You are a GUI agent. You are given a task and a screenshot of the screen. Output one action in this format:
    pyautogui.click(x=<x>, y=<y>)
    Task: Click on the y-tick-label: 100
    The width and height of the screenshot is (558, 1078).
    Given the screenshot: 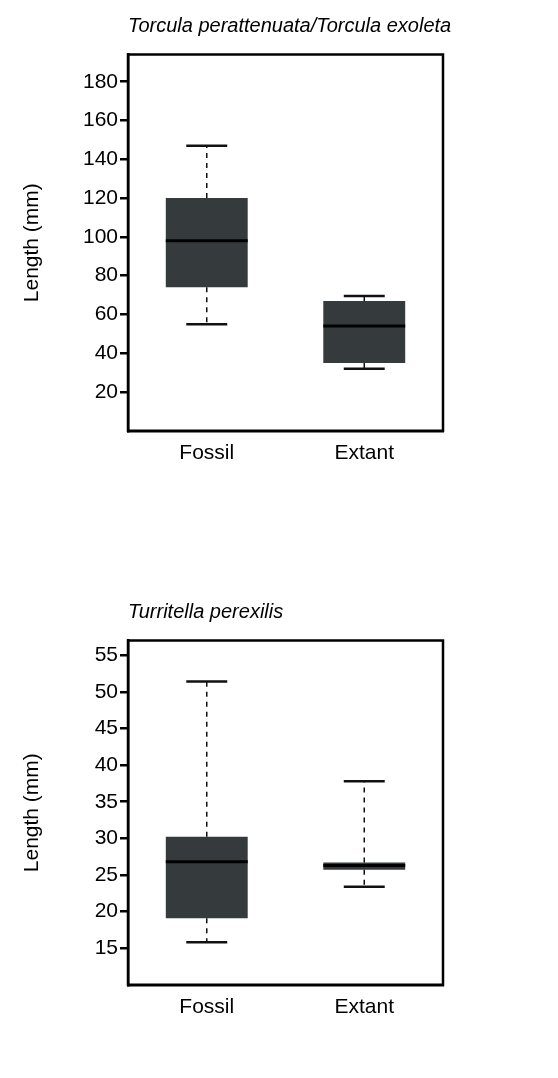 What is the action you would take?
    pyautogui.click(x=100, y=235)
    